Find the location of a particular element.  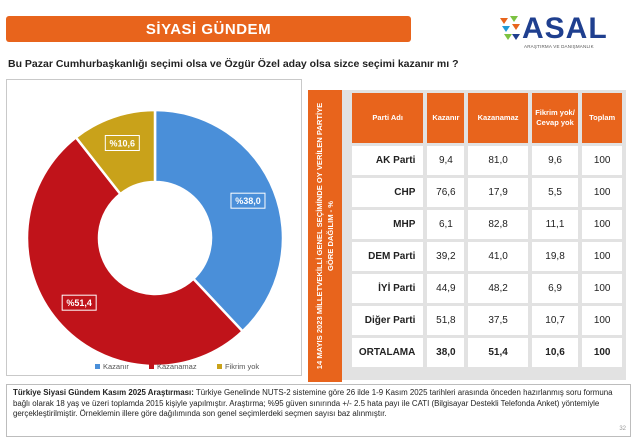

table-row: AK Parti 9,4 81,0 9,6 100 is located at coordinates (487, 160).